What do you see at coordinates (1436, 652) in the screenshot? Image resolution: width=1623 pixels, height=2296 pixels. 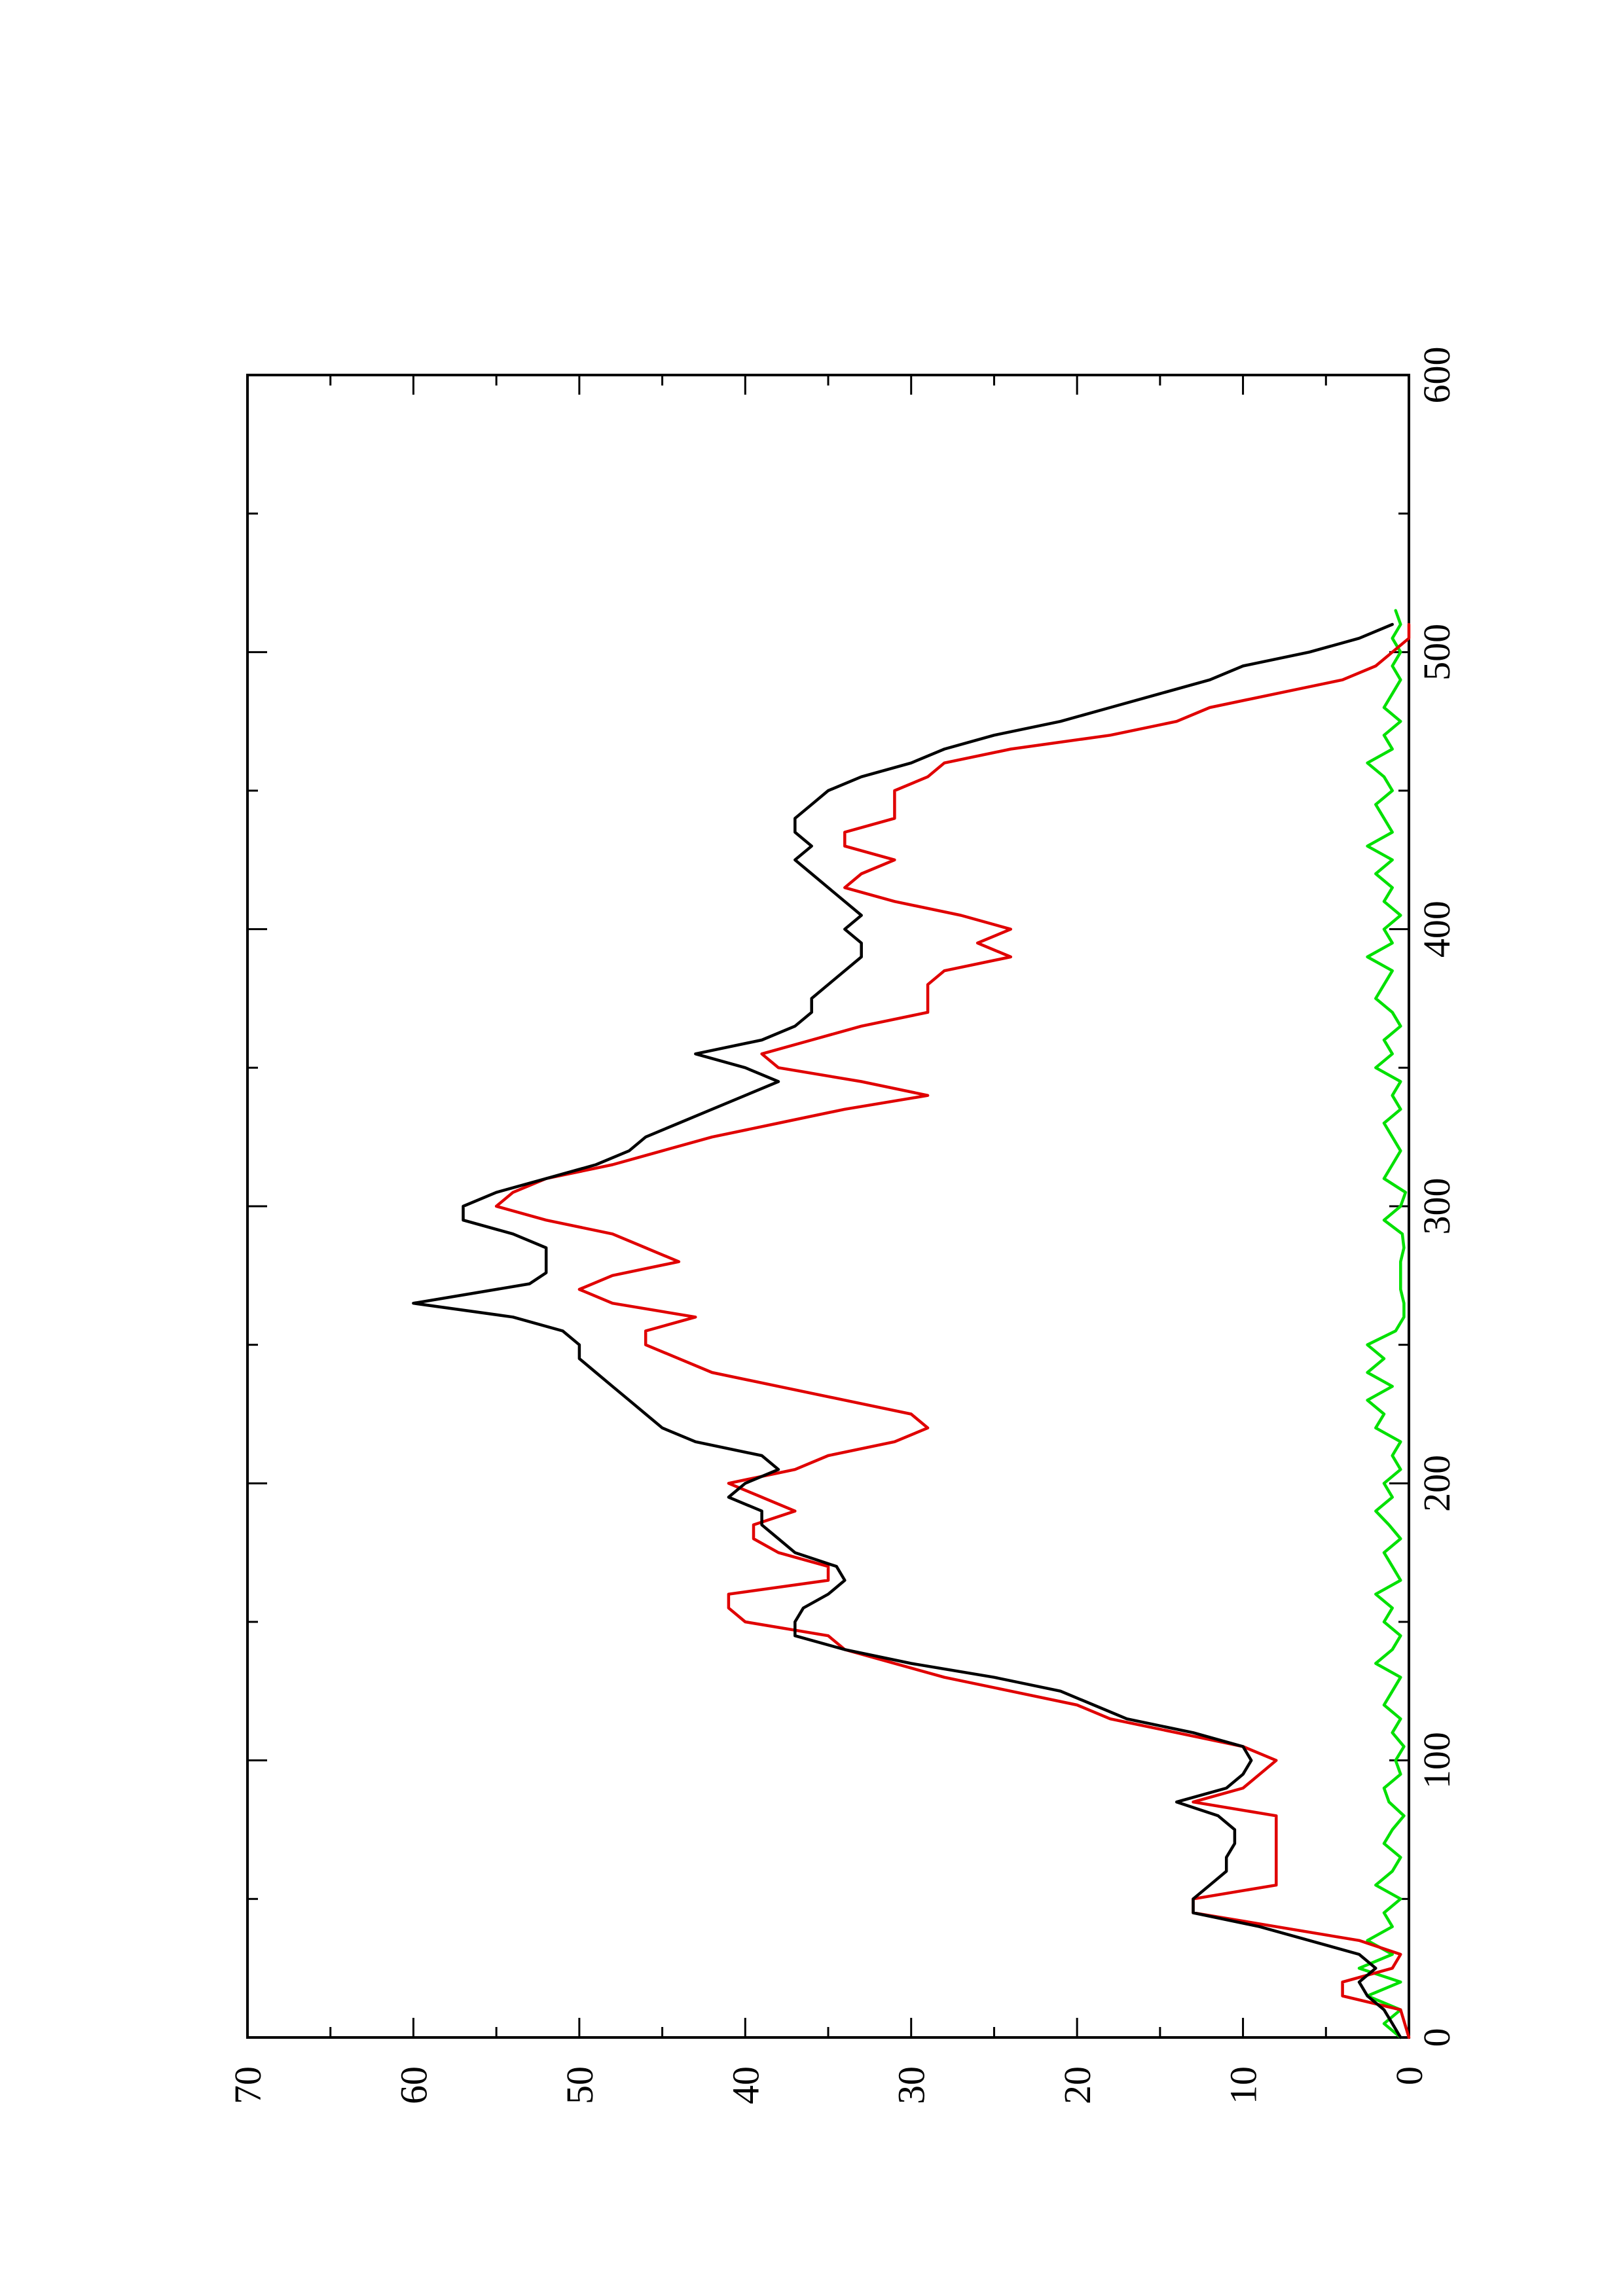 I see `x-tick-label: 500` at bounding box center [1436, 652].